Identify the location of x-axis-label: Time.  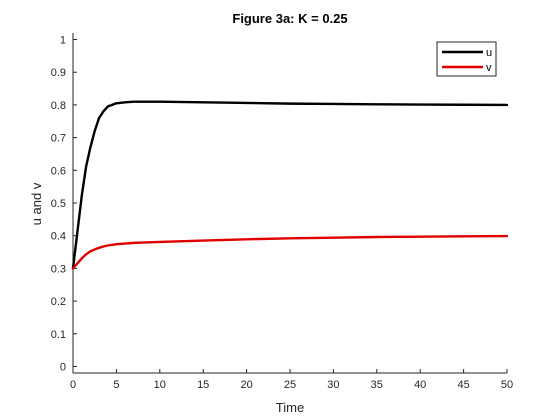
(290, 407).